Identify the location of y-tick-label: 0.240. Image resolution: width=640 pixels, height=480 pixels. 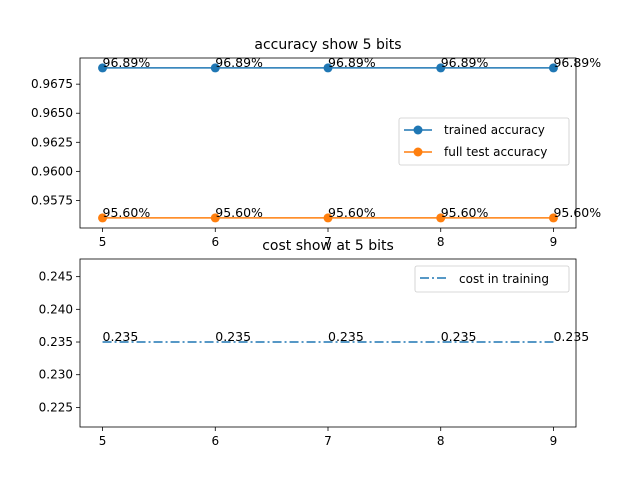
(56, 309).